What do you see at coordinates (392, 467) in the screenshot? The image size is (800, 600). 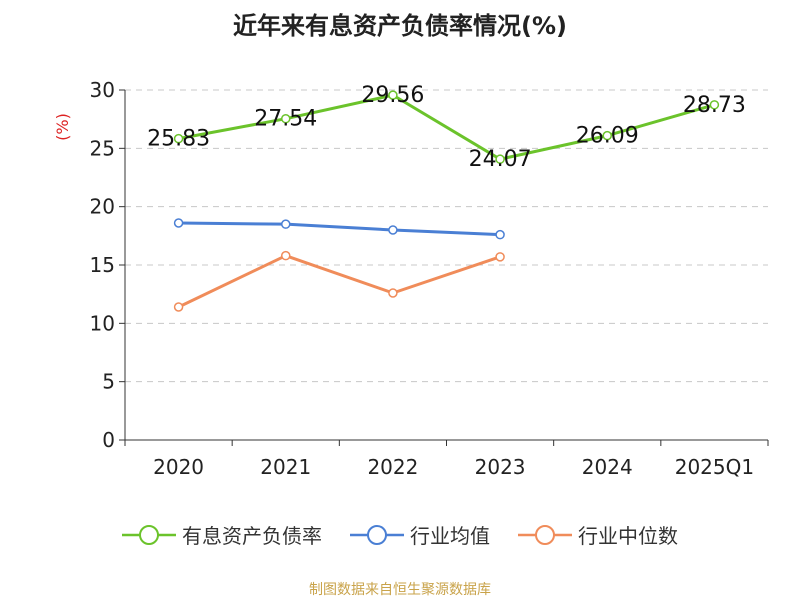 I see `x-tick-label: 2022` at bounding box center [392, 467].